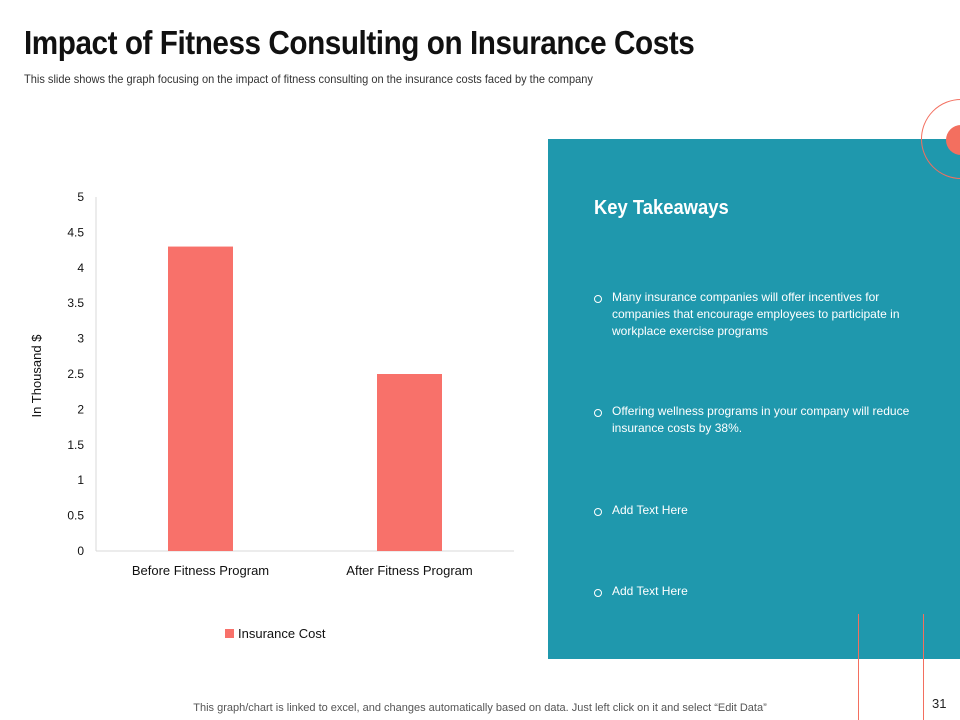 This screenshot has width=960, height=720. I want to click on y-tick-label: 0, so click(80, 551).